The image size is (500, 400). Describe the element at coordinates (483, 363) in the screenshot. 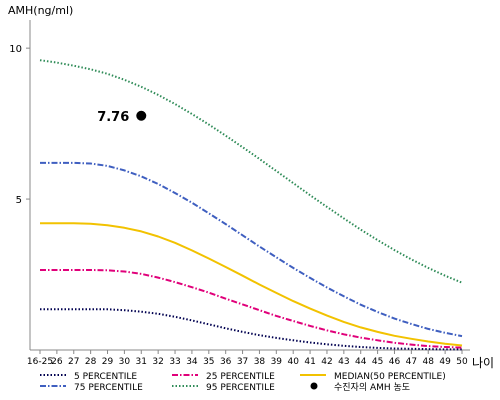

I see `x-axis-title: 나이` at that location.